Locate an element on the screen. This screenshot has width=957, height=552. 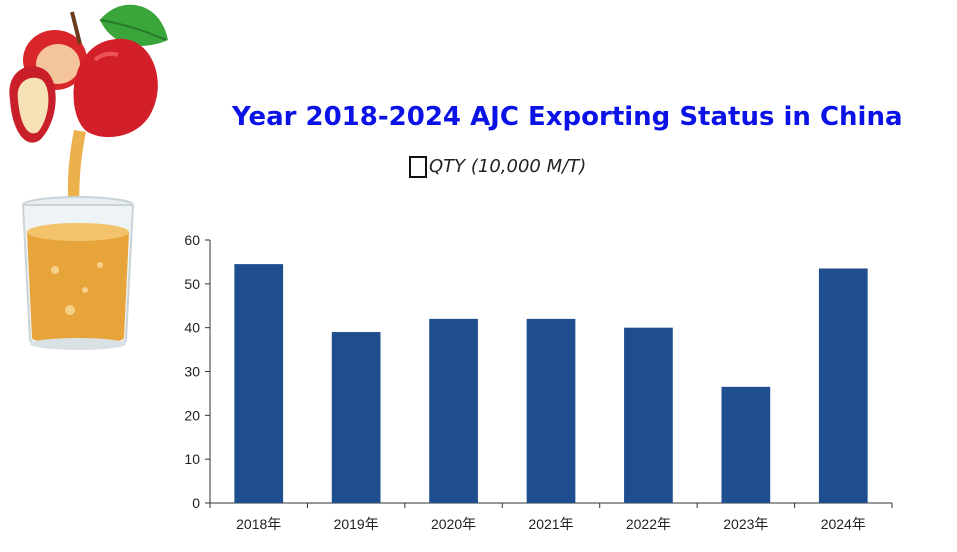
y-tick-label: 0 is located at coordinates (196, 503).